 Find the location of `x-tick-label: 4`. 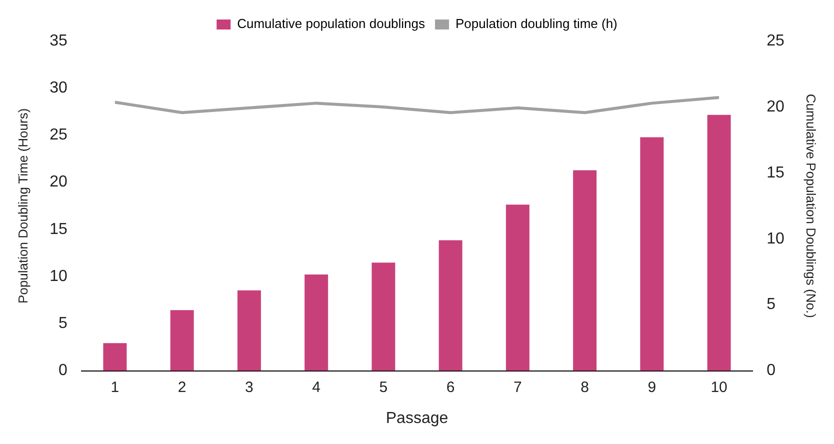

x-tick-label: 4 is located at coordinates (316, 387).